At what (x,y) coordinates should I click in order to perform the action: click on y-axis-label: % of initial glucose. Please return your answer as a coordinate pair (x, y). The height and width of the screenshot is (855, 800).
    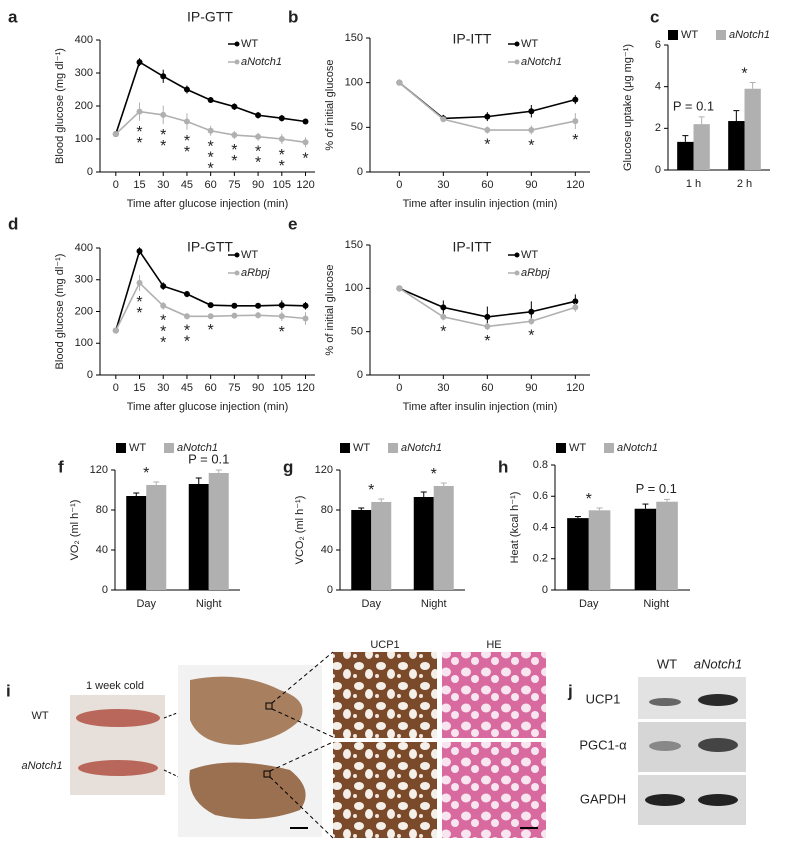
    Looking at the image, I should click on (330, 309).